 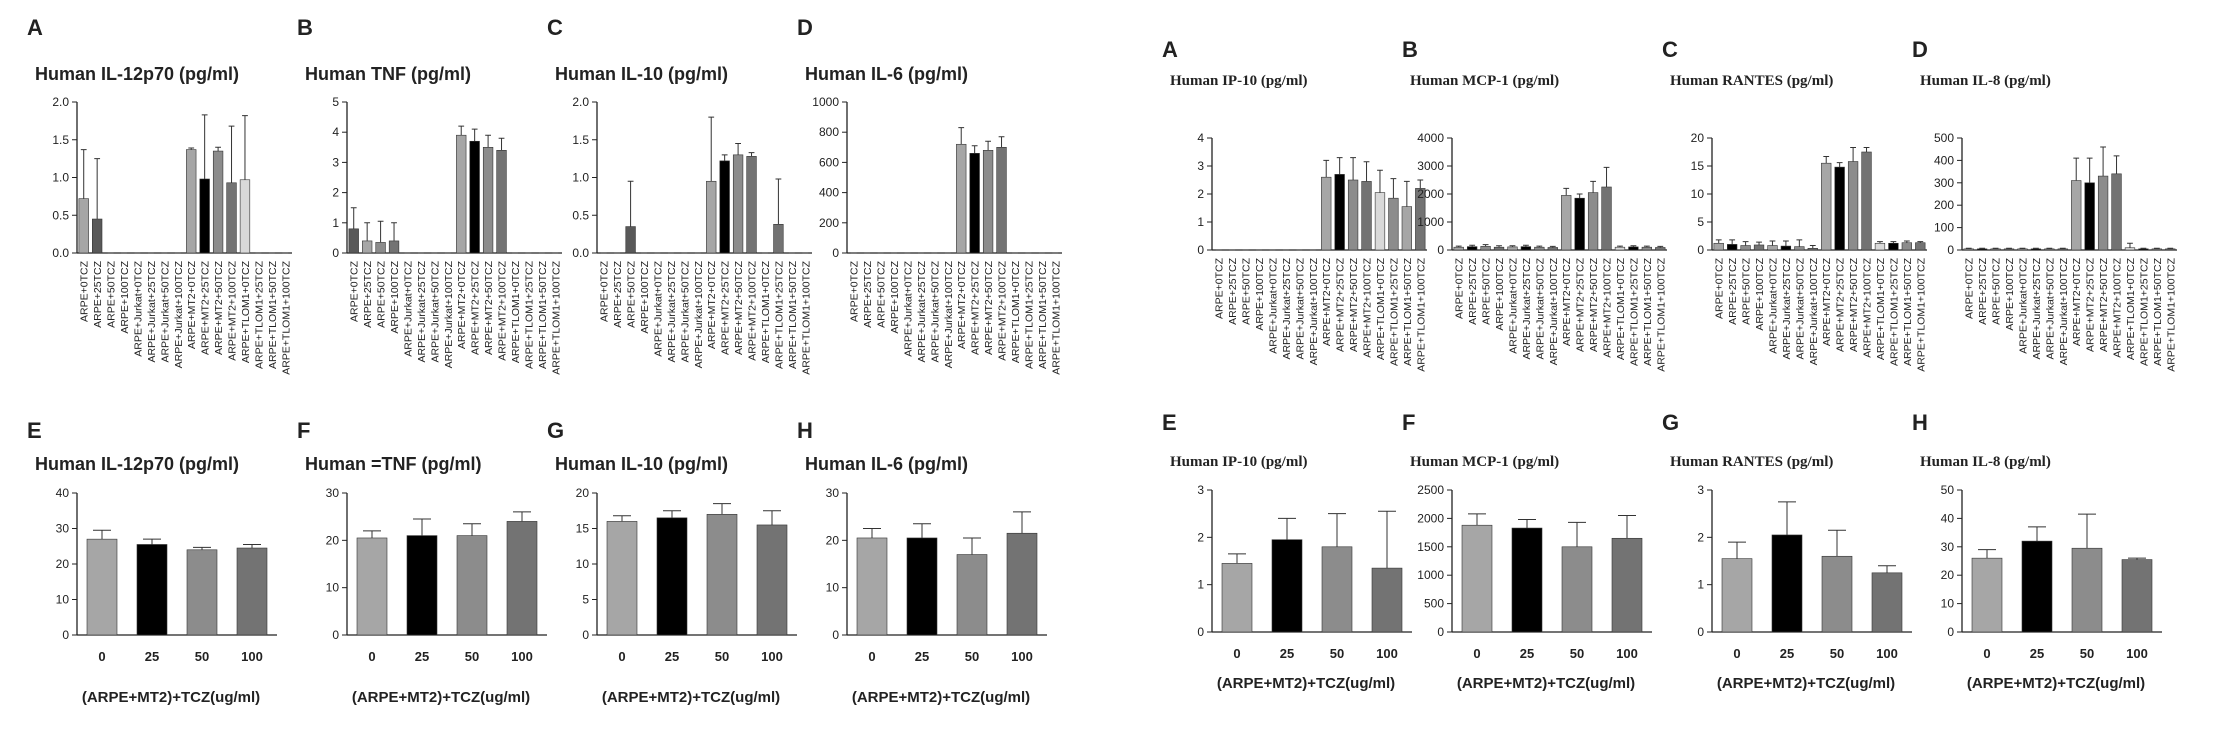 What do you see at coordinates (833, 588) in the screenshot?
I see `y-tick-label: 10` at bounding box center [833, 588].